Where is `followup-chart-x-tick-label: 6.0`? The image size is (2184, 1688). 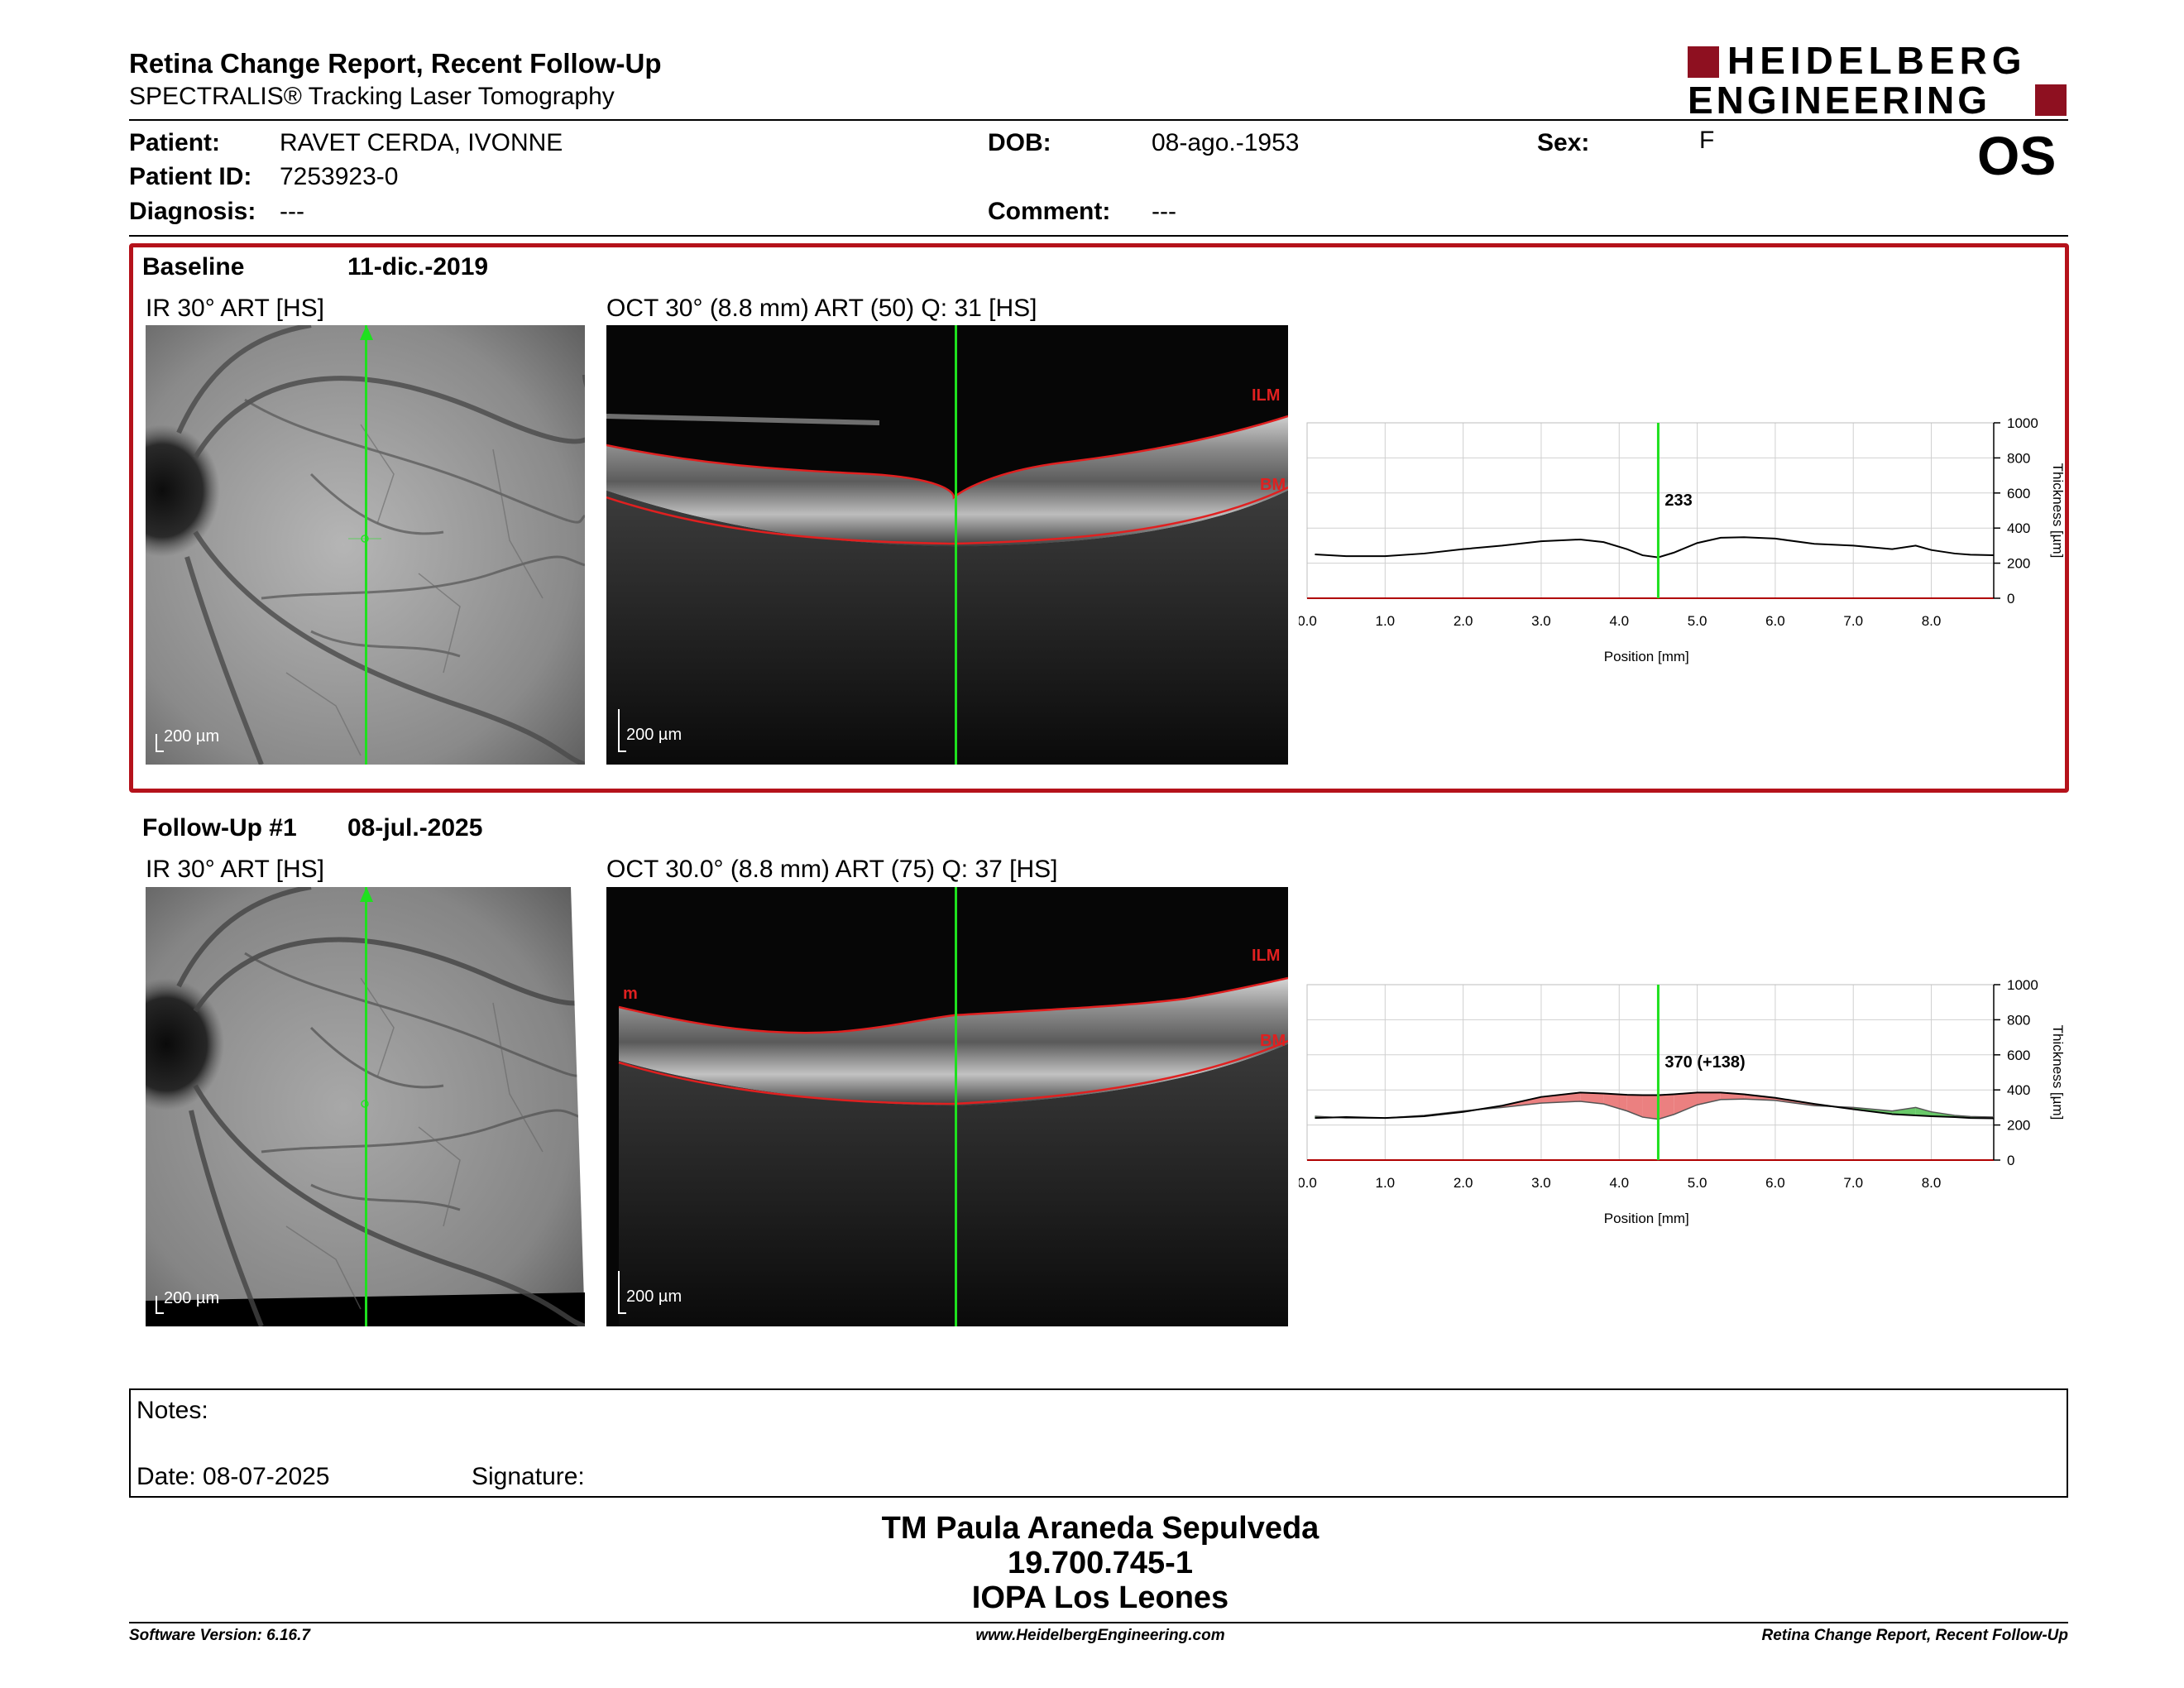 followup-chart-x-tick-label: 6.0 is located at coordinates (1775, 1183).